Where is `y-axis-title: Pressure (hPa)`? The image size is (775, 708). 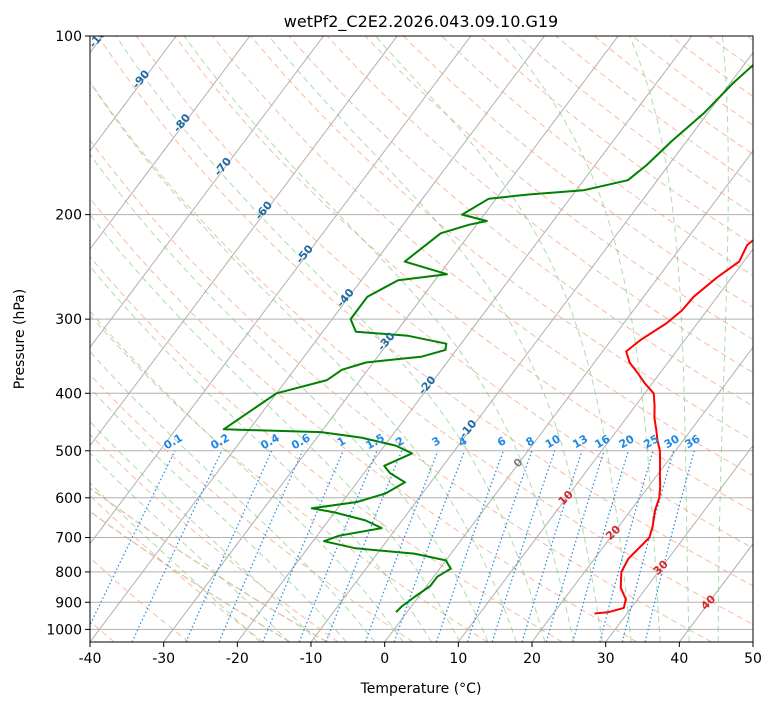
y-axis-title: Pressure (hPa) is located at coordinates (20, 339).